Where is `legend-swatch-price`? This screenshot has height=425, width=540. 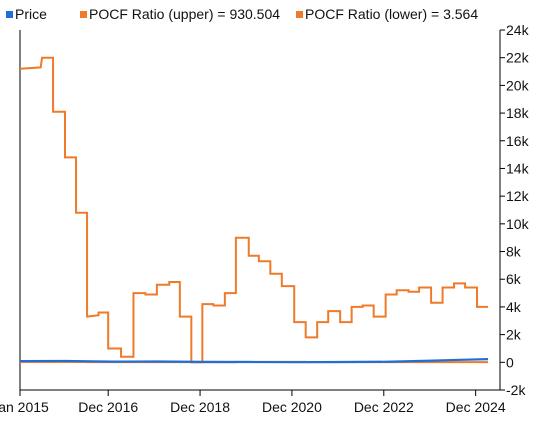
legend-swatch-price is located at coordinates (9, 14).